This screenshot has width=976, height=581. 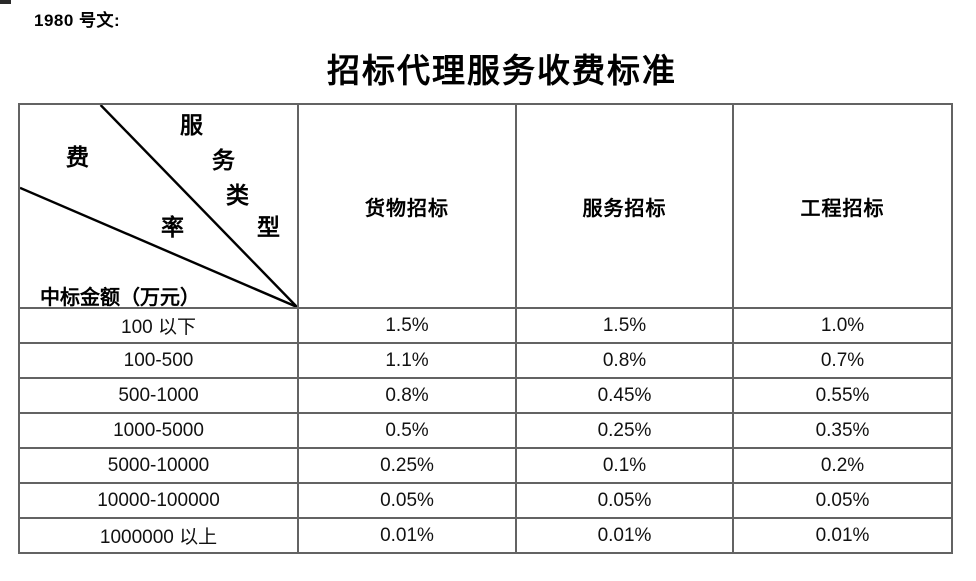 I want to click on table-row: 1000000 以上 0.01% 0.01% 0.01%, so click(x=485, y=535).